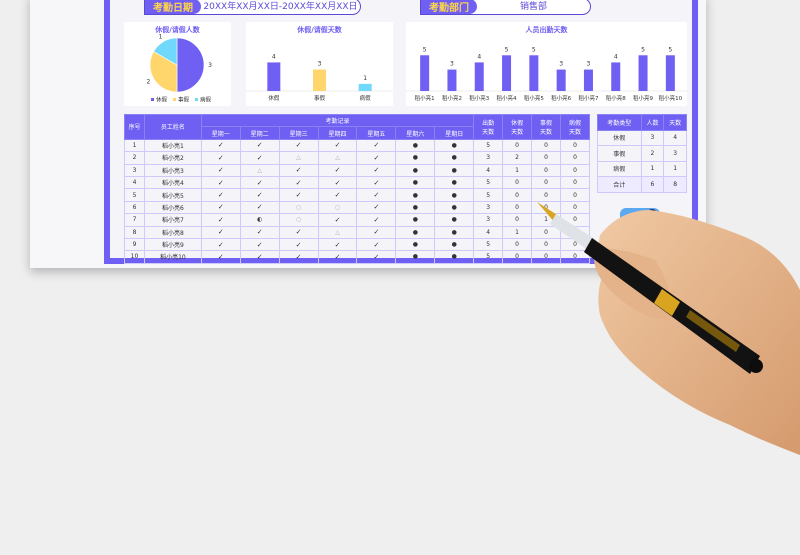  What do you see at coordinates (534, 98) in the screenshot?
I see `x-tick-label: 稻小亮5` at bounding box center [534, 98].